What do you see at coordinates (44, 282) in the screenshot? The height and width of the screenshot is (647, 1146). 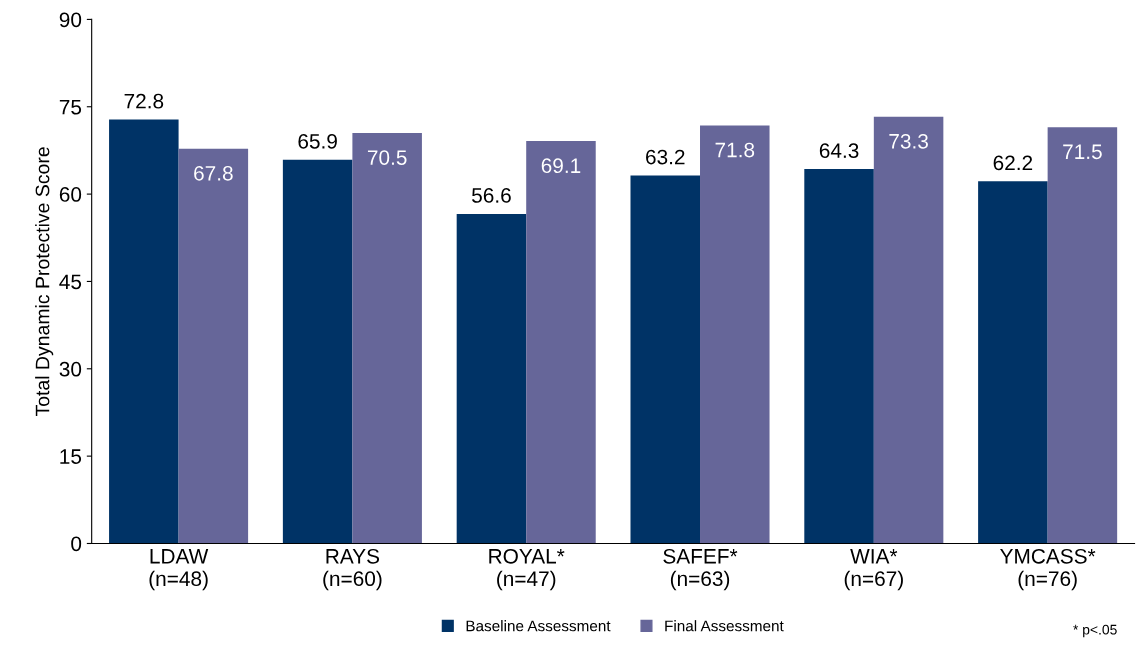 I see `y-axis-title: Total Dynamic Protective Score` at bounding box center [44, 282].